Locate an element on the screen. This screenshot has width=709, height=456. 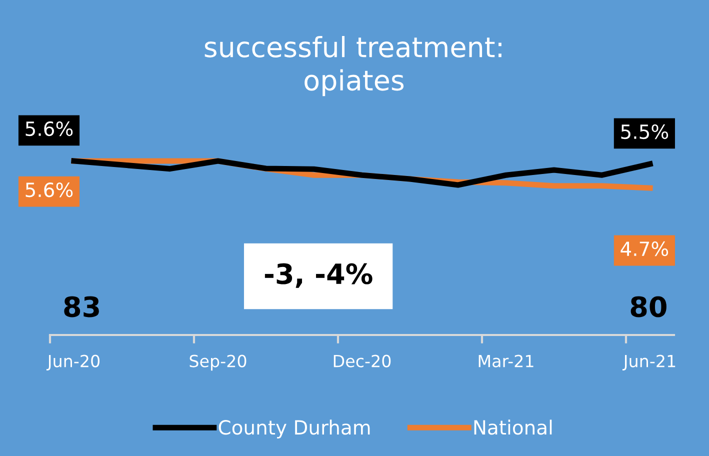
legend-label: County Durham is located at coordinates (294, 429).